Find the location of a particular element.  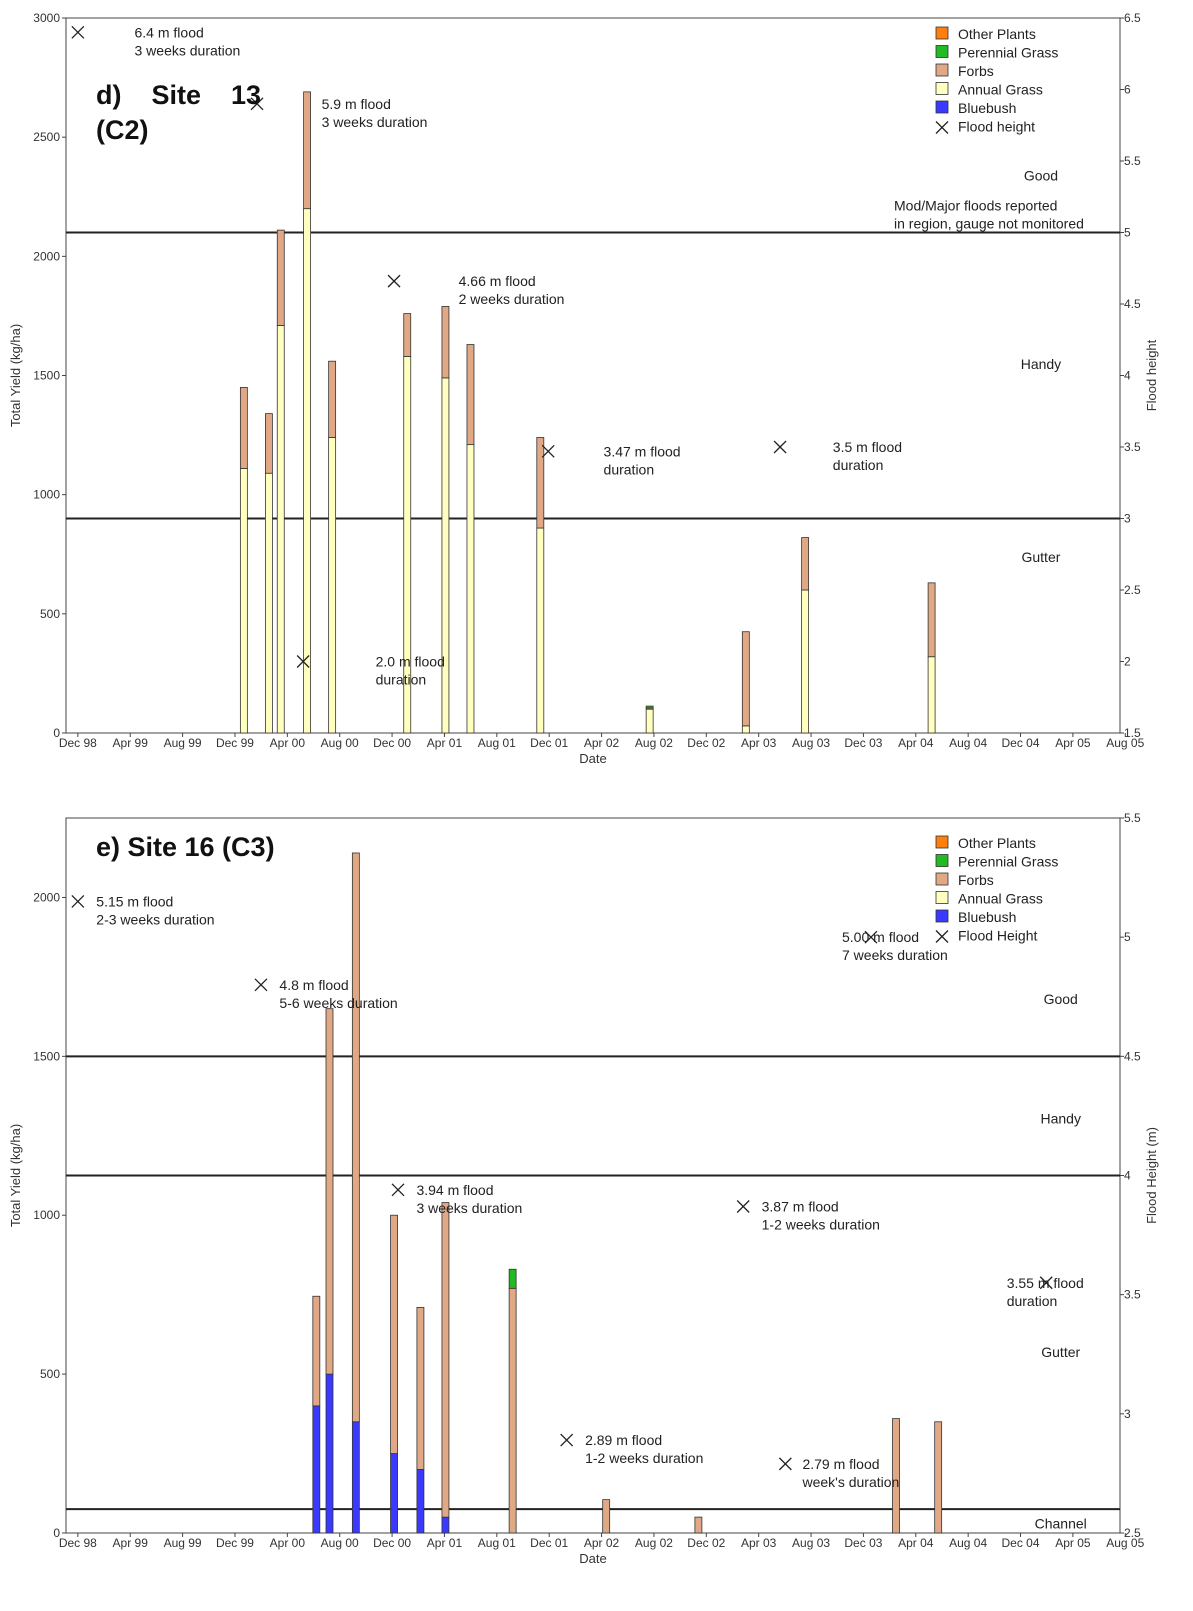

y-tick-label: 2000 is located at coordinates (46, 256).